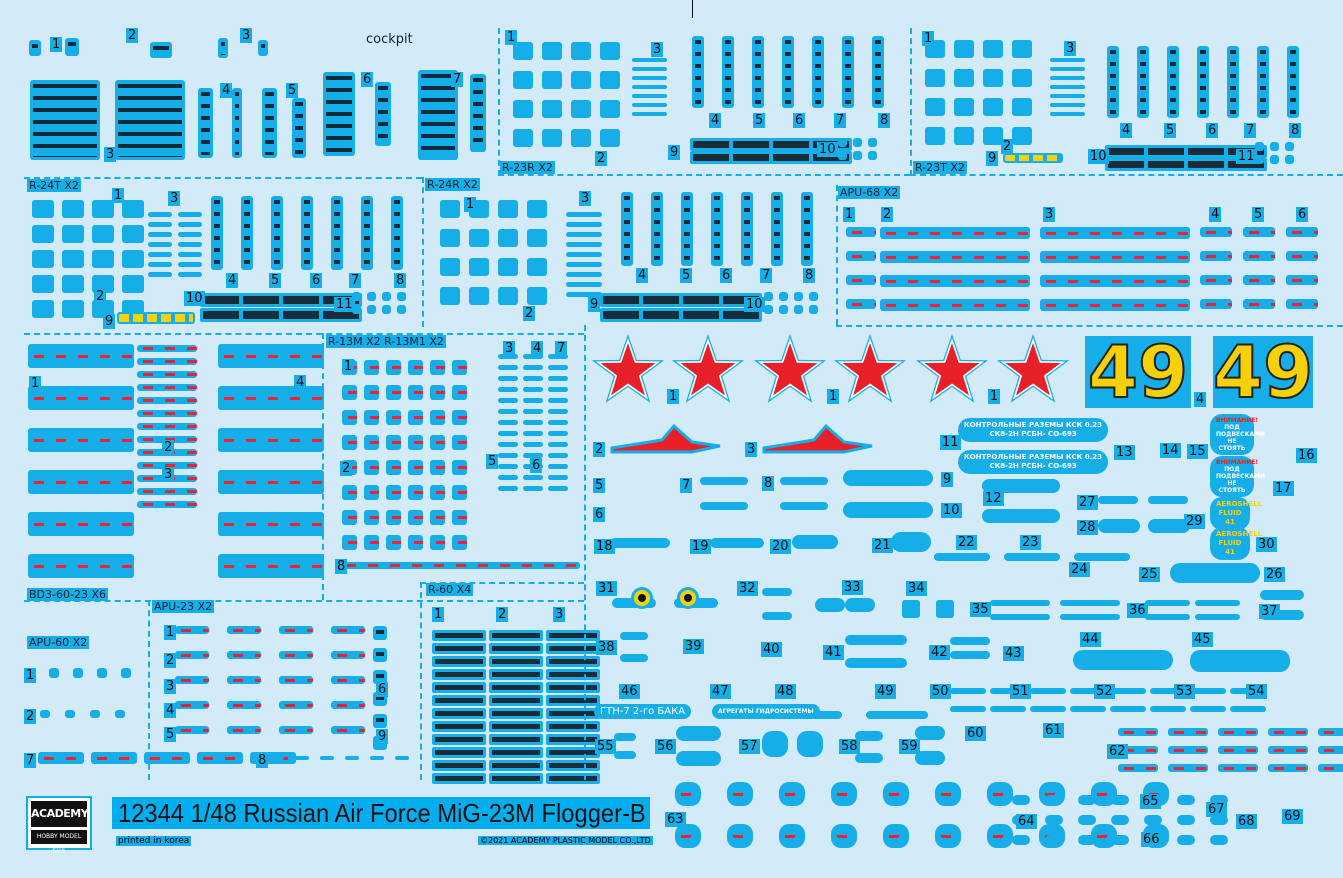 This screenshot has height=878, width=1343. What do you see at coordinates (1302, 214) in the screenshot?
I see `callout-number: 6` at bounding box center [1302, 214].